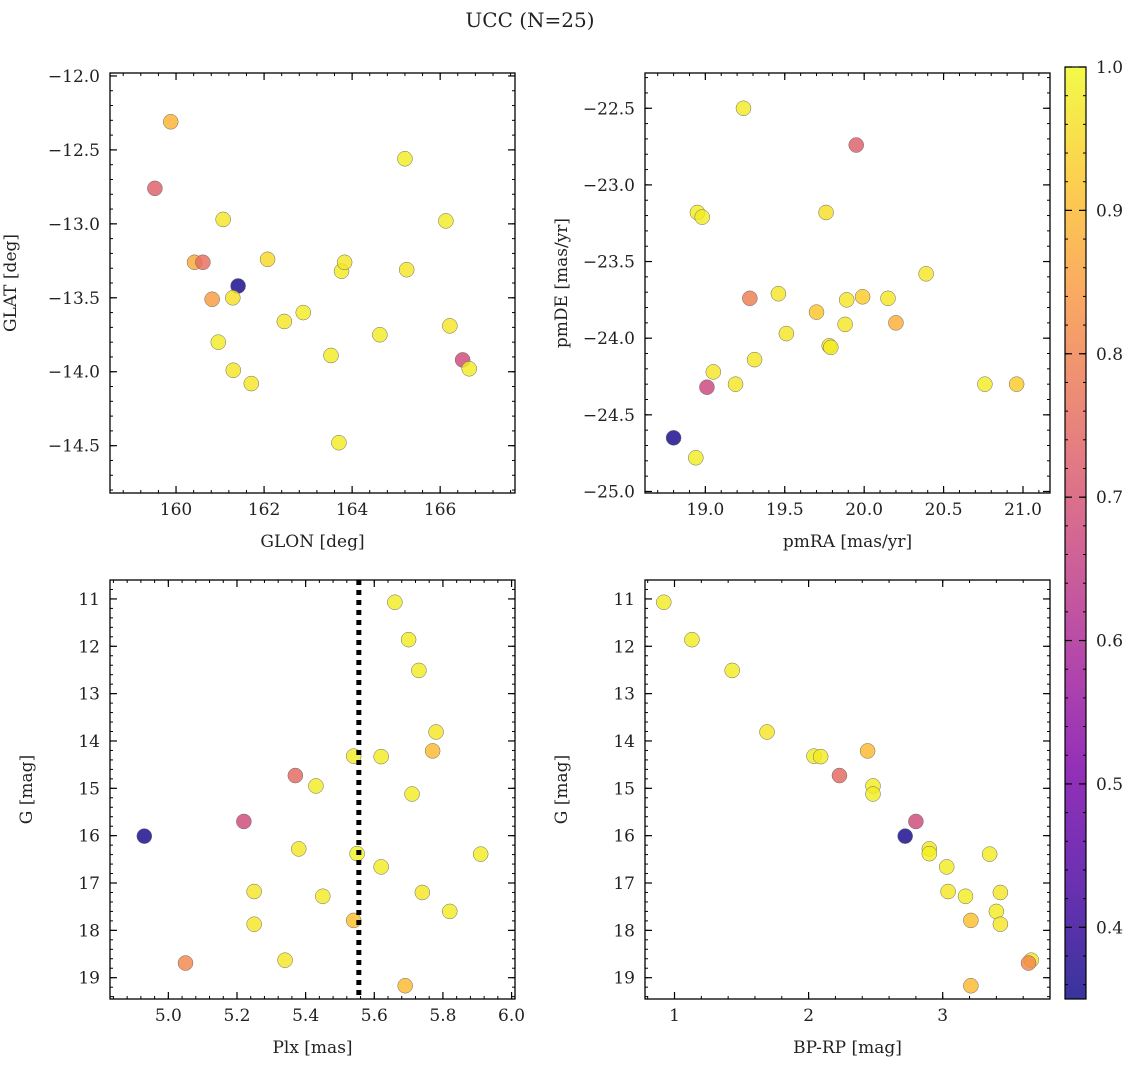 The height and width of the screenshot is (1067, 1136). What do you see at coordinates (624, 837) in the screenshot?
I see `y-tick-label: 16` at bounding box center [624, 837].